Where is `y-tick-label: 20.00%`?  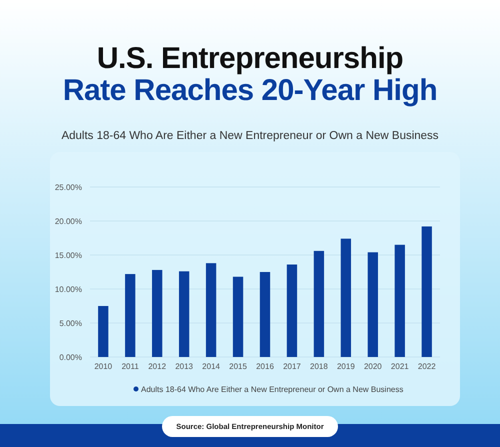 y-tick-label: 20.00% is located at coordinates (68, 221).